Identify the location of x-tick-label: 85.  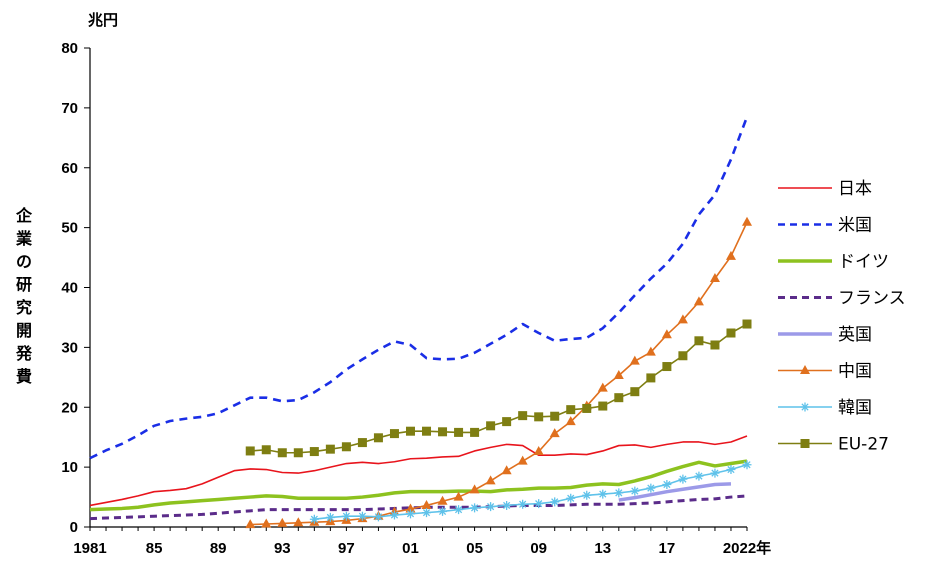
(154, 548).